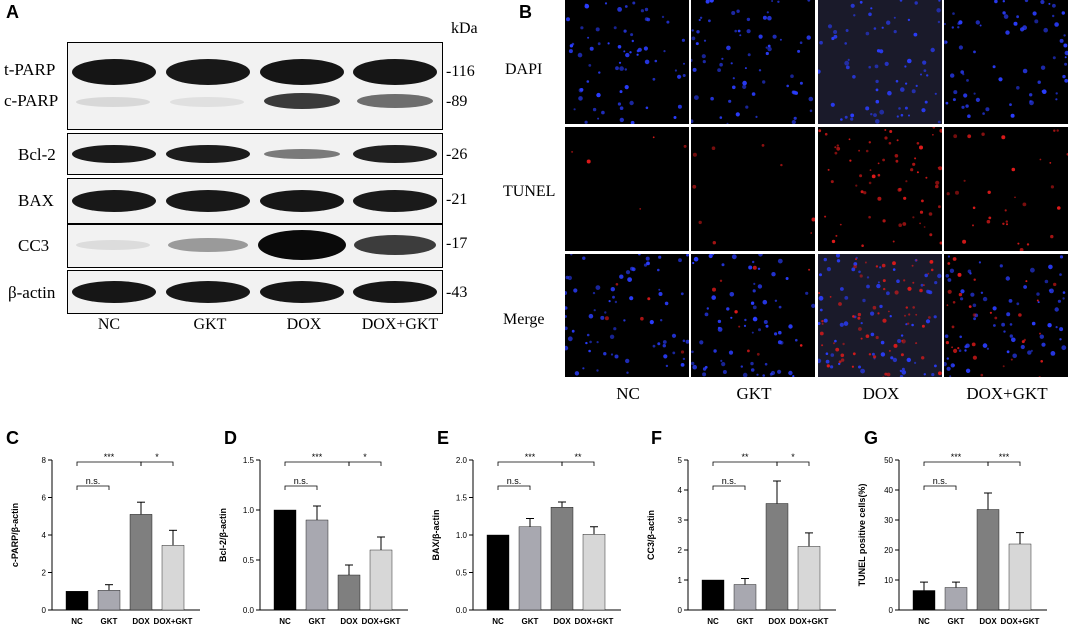 The image size is (1072, 632). Describe the element at coordinates (988, 560) in the screenshot. I see `chart-g-bar-dox` at that location.